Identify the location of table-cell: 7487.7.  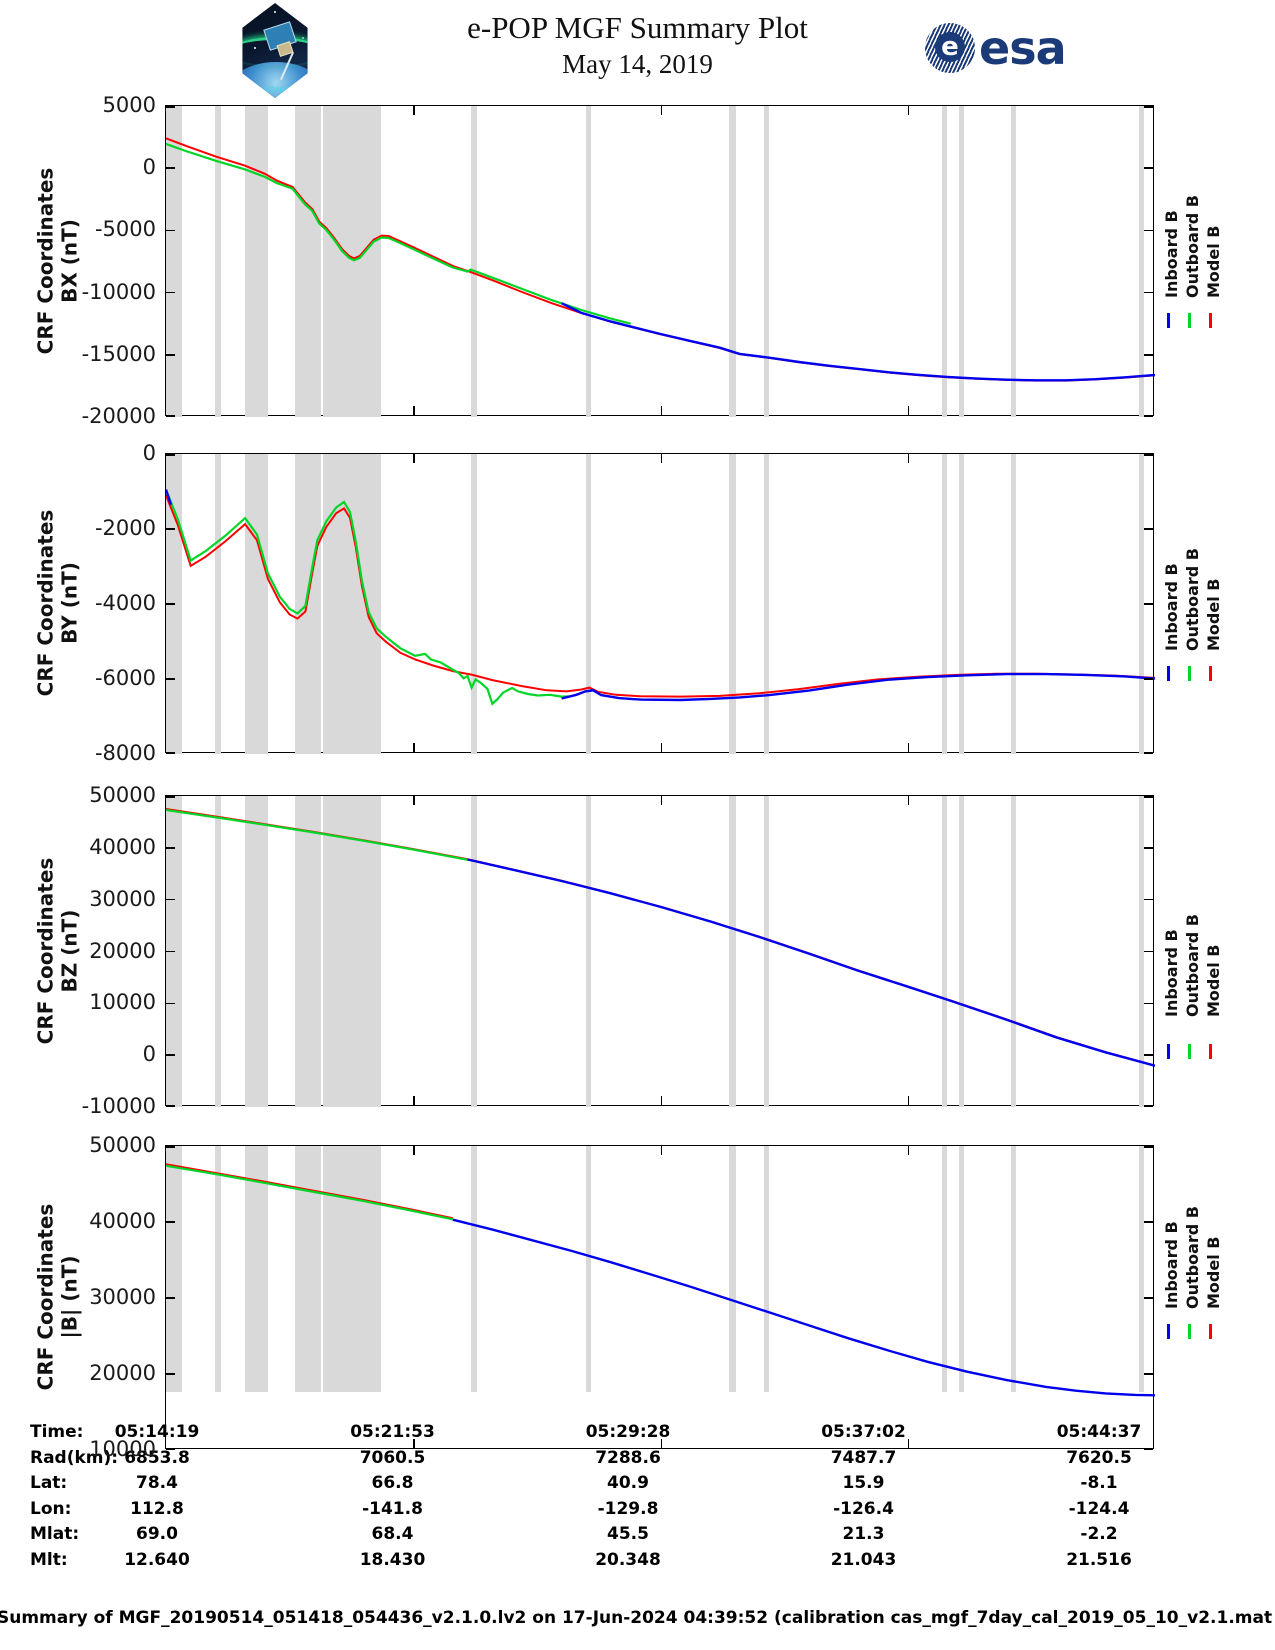
(863, 1457).